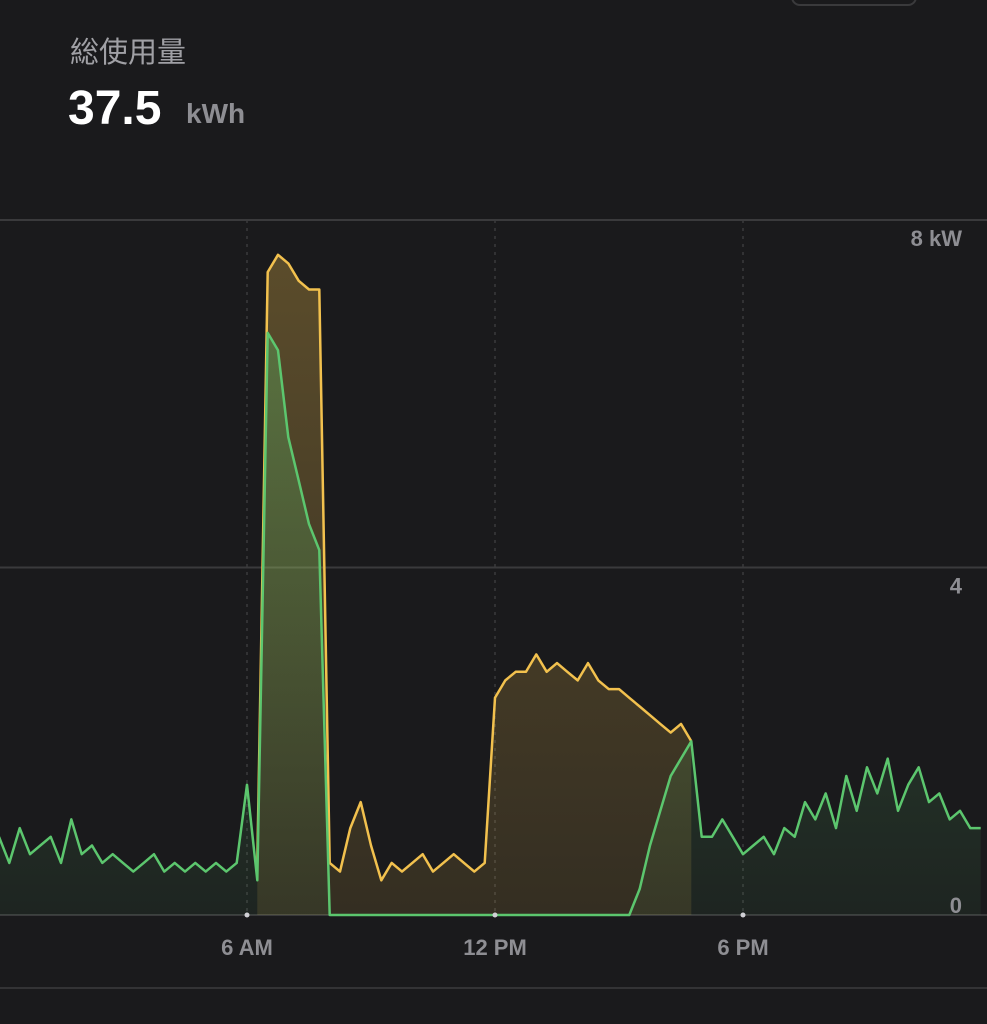 The image size is (987, 1024). I want to click on y-tick-label: 0, so click(956, 905).